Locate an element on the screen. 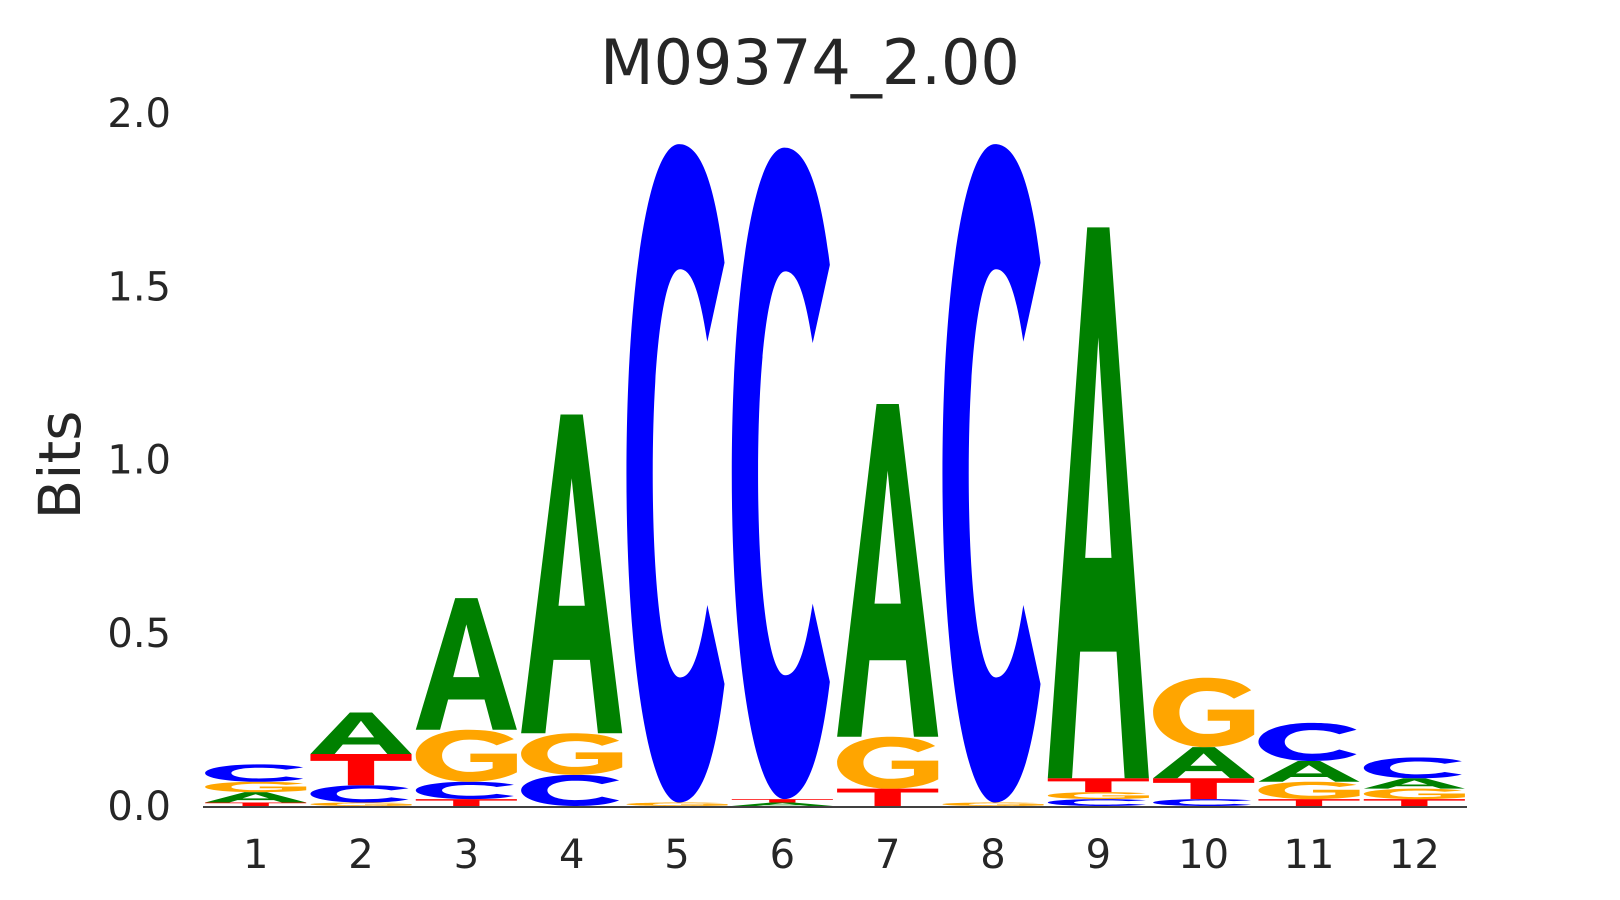 The height and width of the screenshot is (900, 1620). x-tick-label: 4 is located at coordinates (571, 855).